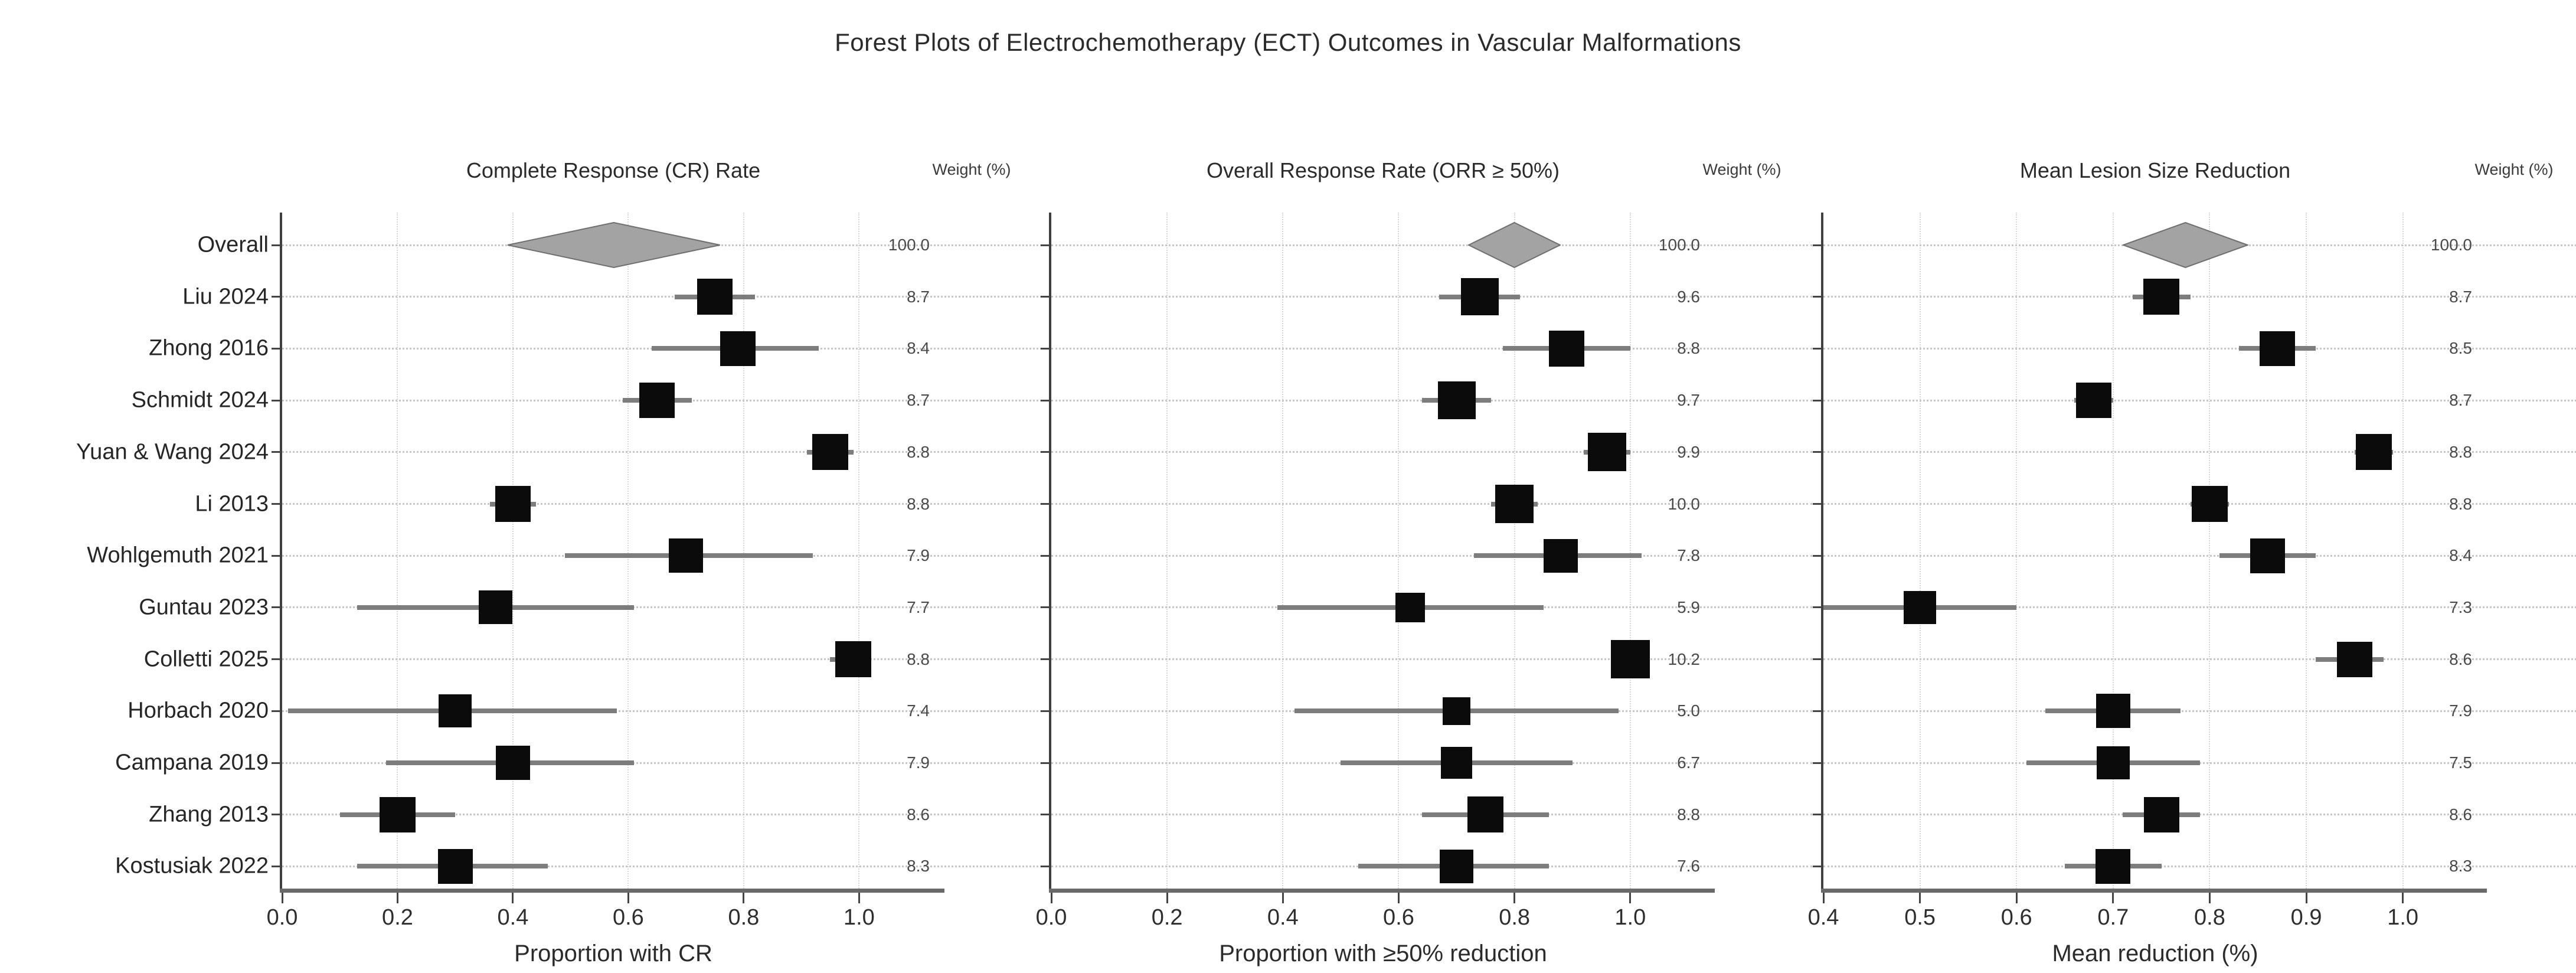 The image size is (2576, 973). What do you see at coordinates (2451, 245) in the screenshot?
I see `weight-value: 100.0` at bounding box center [2451, 245].